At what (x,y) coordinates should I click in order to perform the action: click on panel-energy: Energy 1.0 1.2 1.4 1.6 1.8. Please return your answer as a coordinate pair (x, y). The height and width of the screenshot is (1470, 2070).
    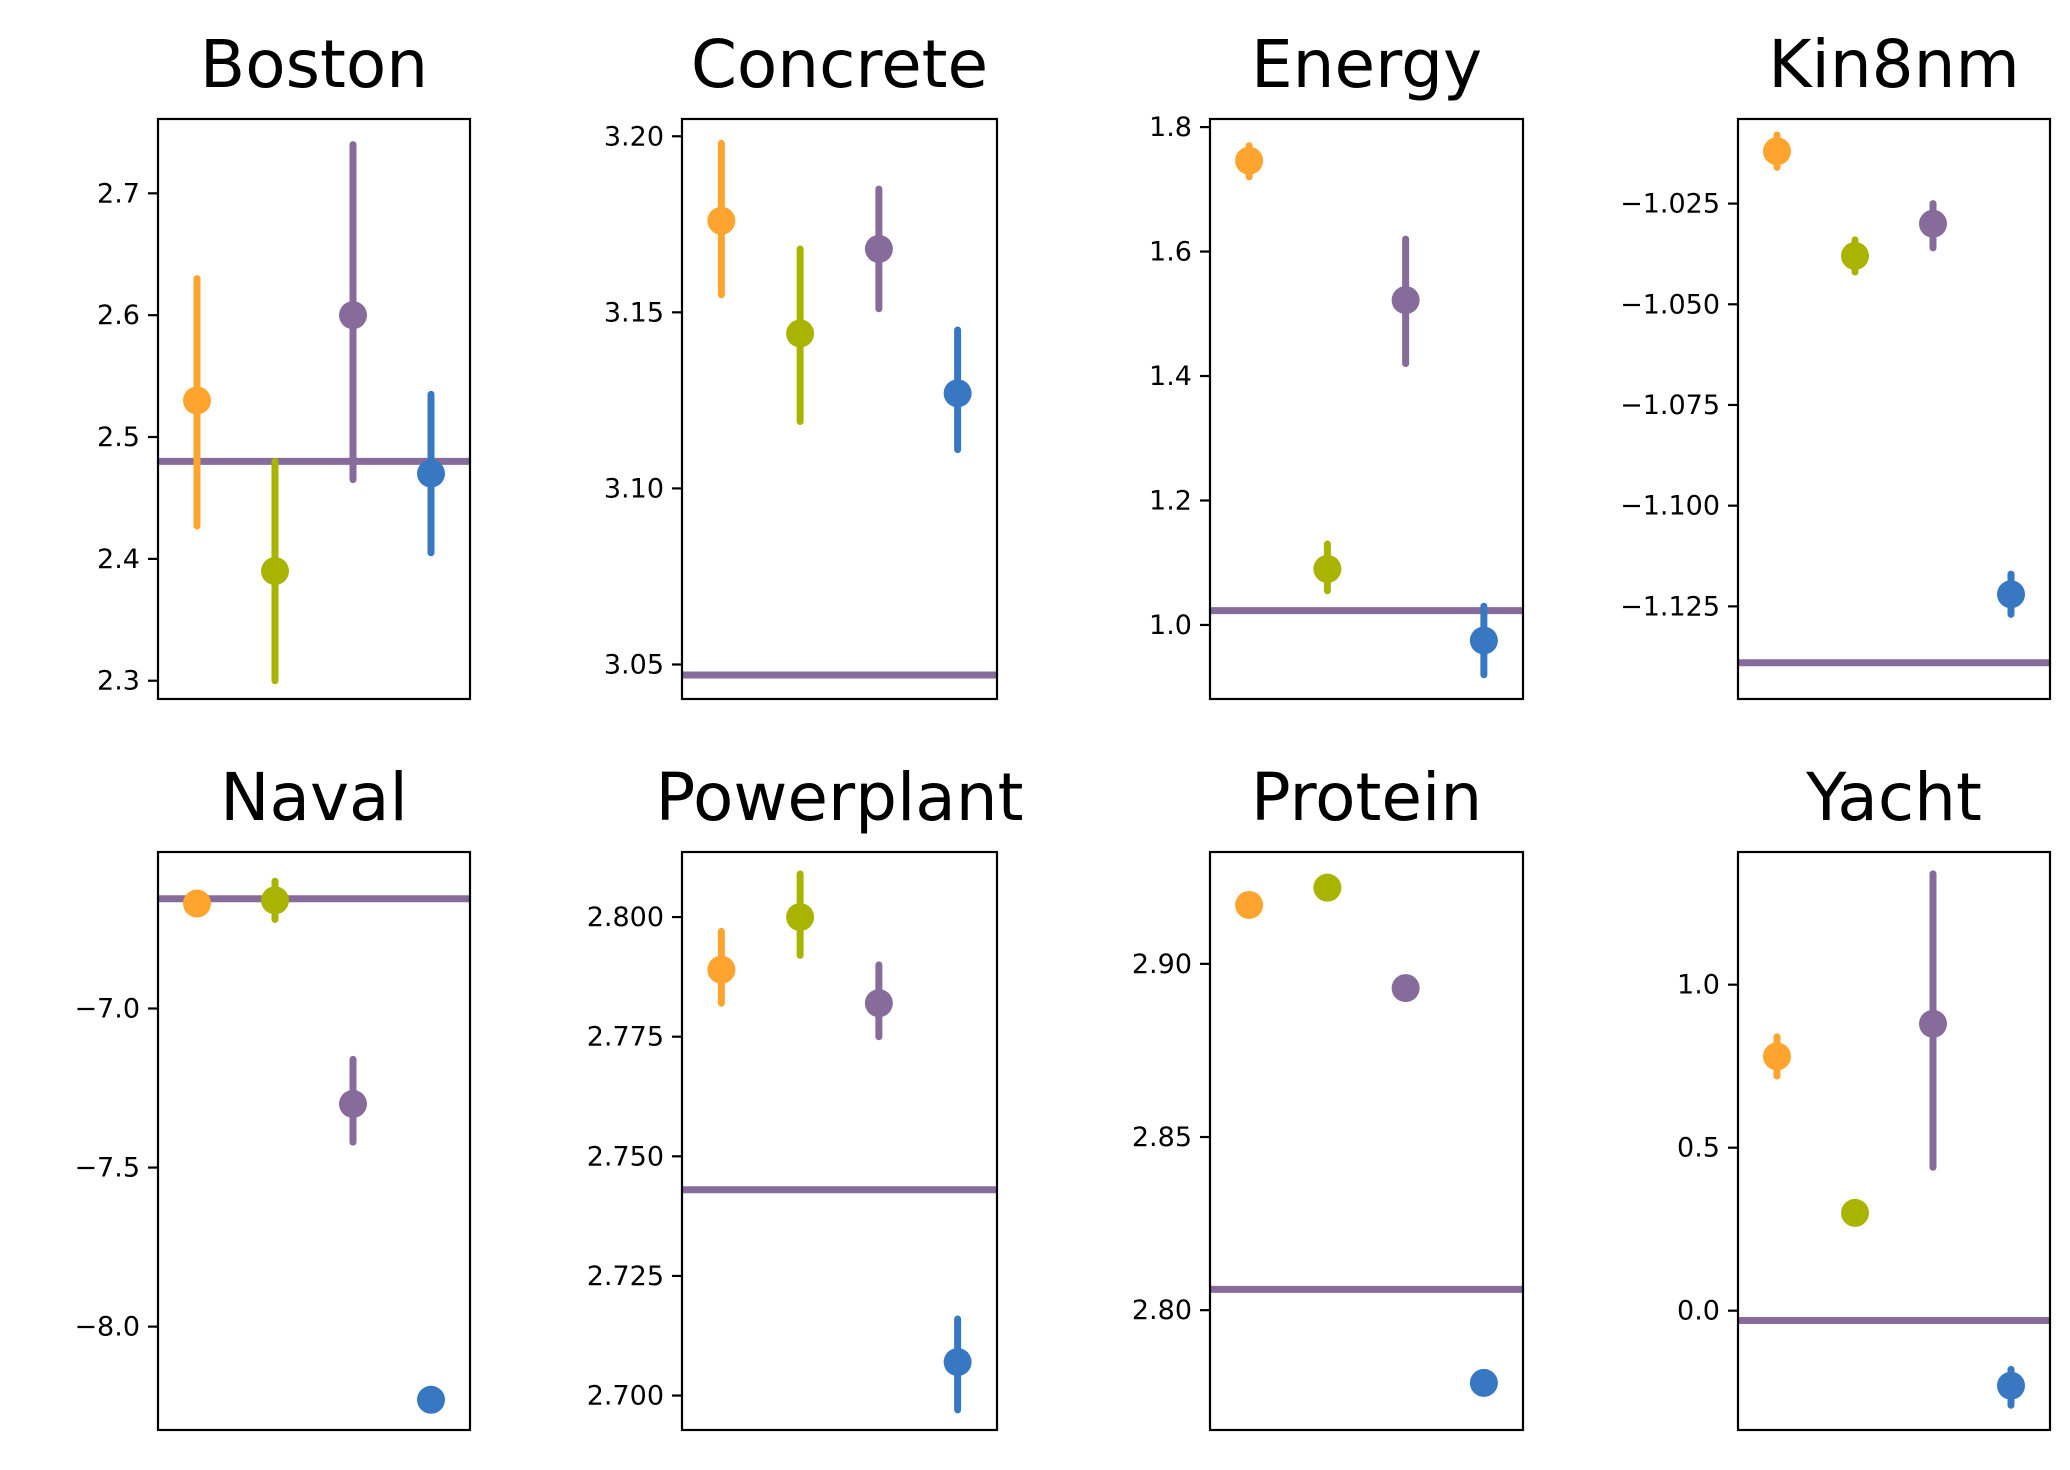
    Looking at the image, I should click on (1337, 363).